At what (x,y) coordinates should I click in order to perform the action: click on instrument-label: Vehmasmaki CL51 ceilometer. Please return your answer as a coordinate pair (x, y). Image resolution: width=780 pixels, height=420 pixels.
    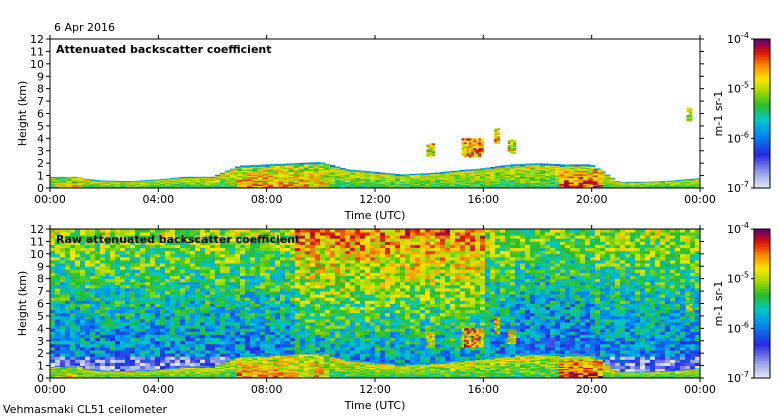
    Looking at the image, I should click on (85, 409).